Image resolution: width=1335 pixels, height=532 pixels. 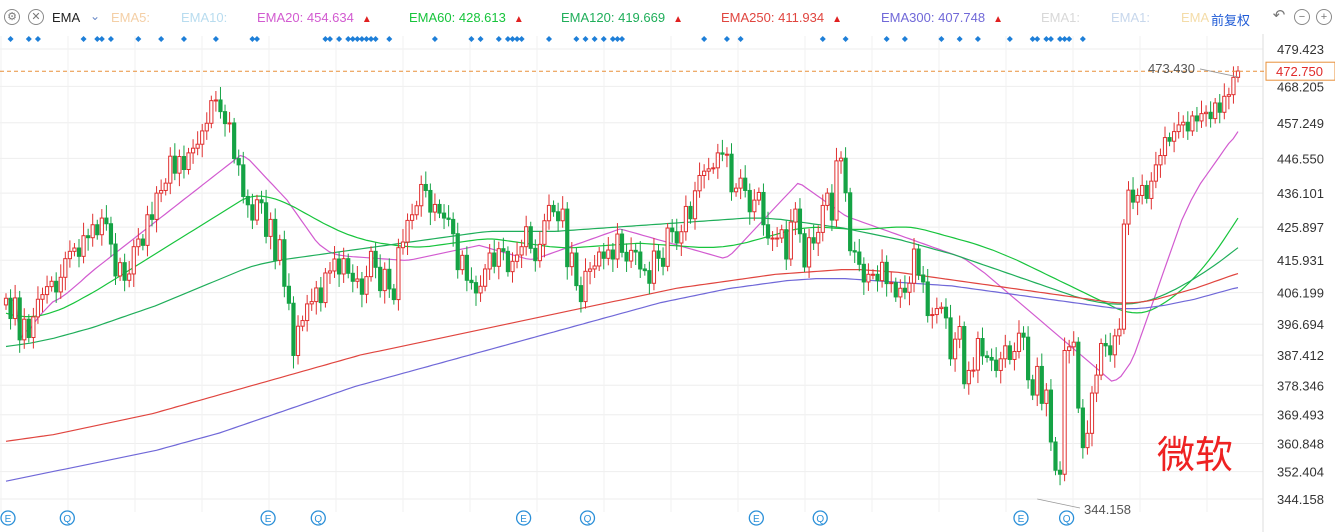 I want to click on event-glyph: Q, so click(x=67, y=519).